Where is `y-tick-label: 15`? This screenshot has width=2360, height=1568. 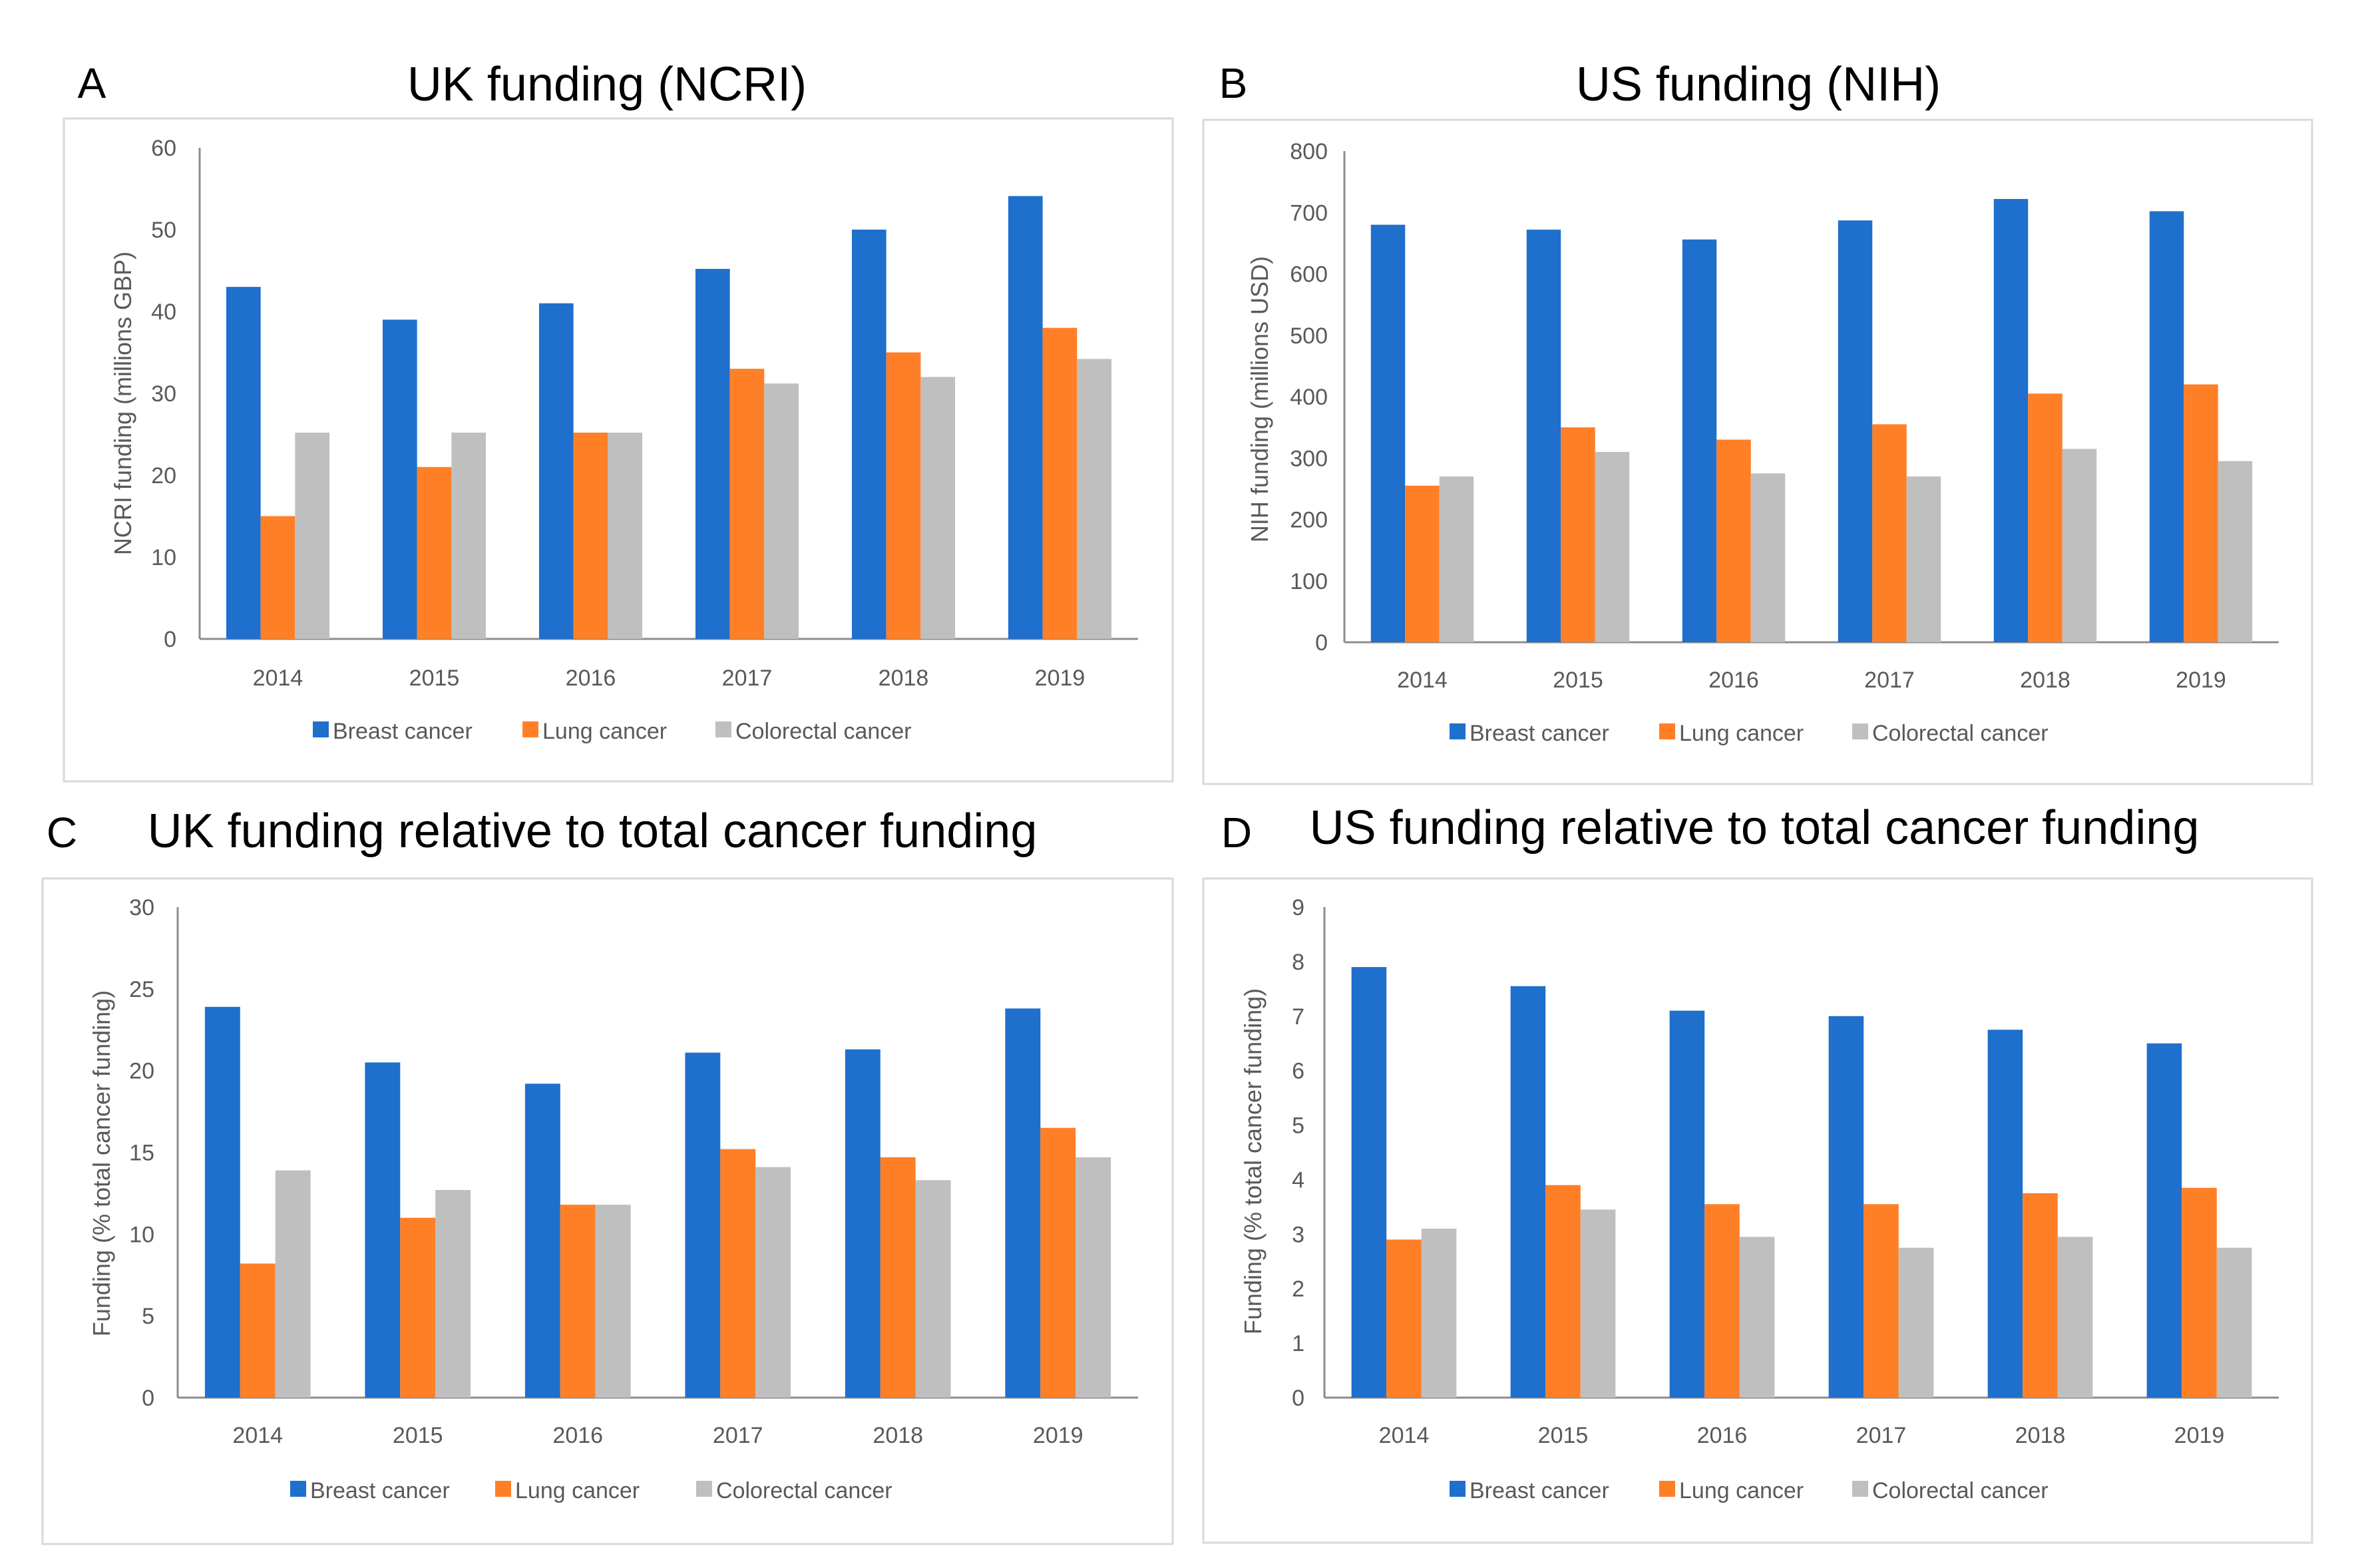 y-tick-label: 15 is located at coordinates (141, 1153).